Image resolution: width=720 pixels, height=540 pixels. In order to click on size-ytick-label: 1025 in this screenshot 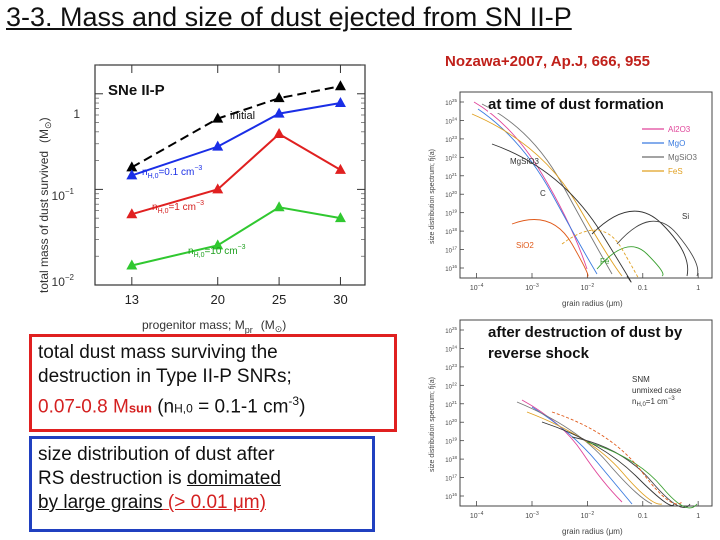, I will do `click(451, 102)`.